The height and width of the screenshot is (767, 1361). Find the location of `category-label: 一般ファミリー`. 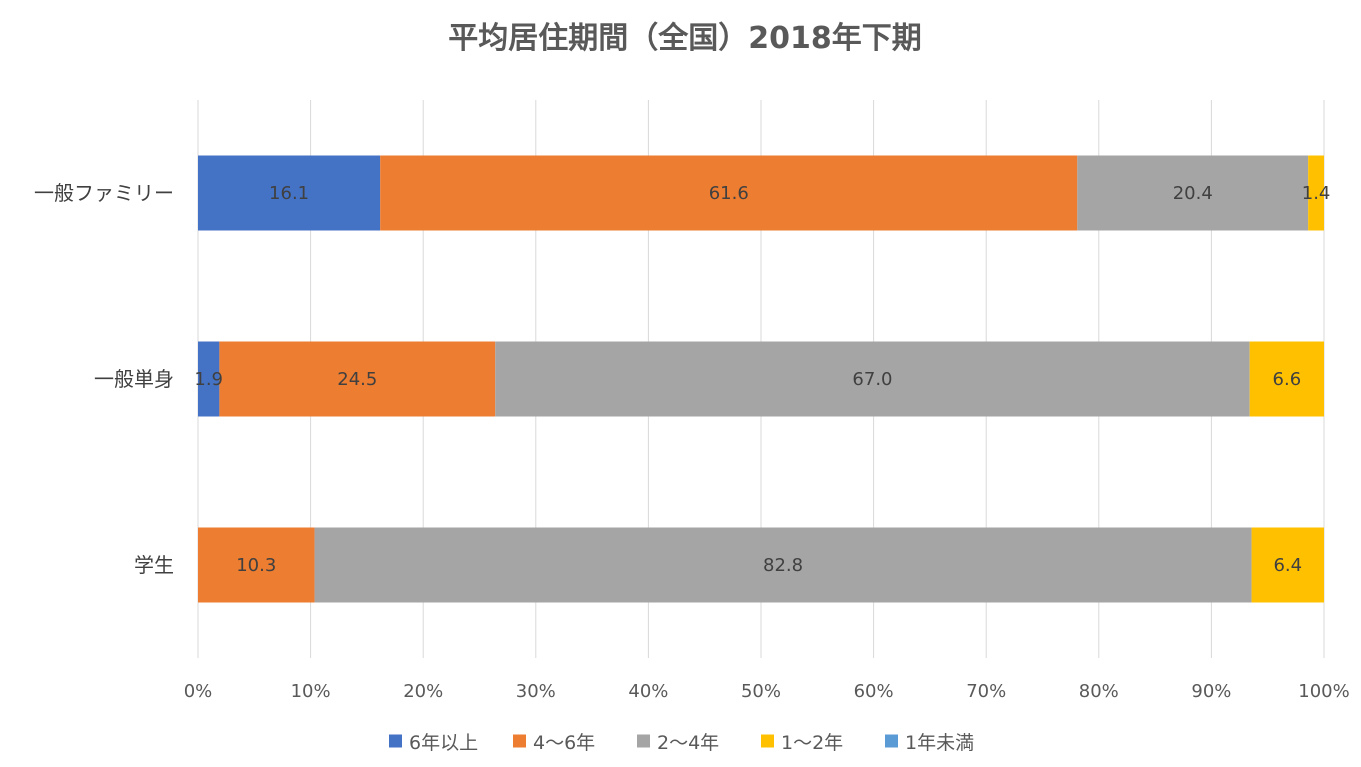

category-label: 一般ファミリー is located at coordinates (104, 193).